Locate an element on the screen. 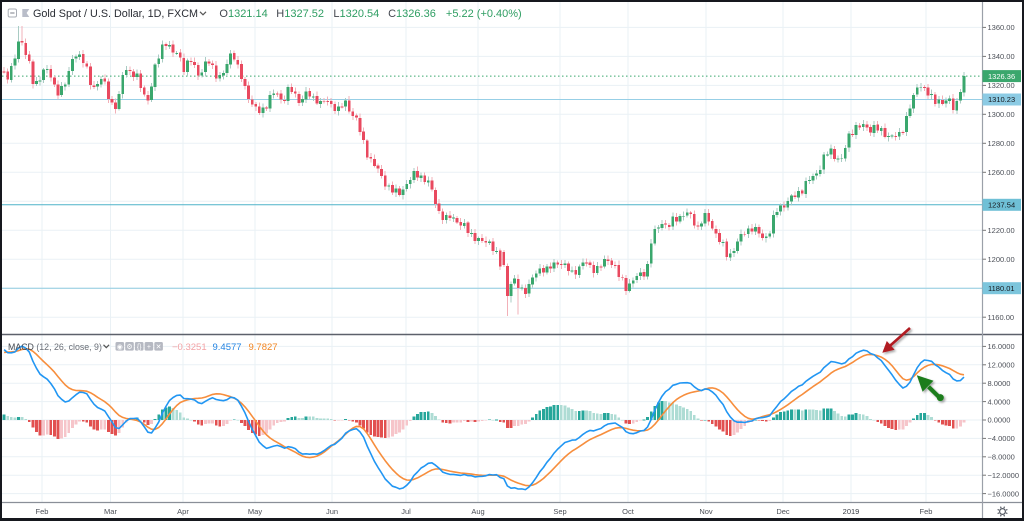  svg-text: 1360.00 is located at coordinates (1001, 27).